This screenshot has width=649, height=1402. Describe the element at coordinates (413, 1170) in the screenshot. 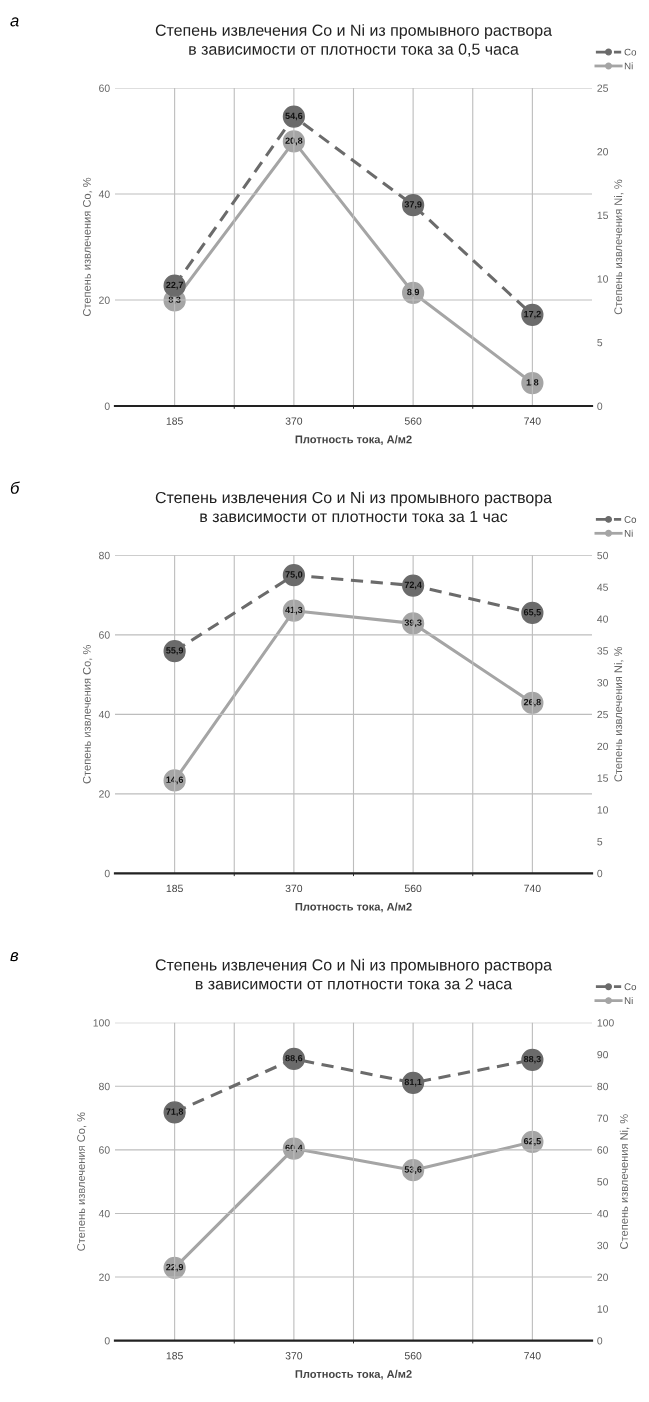

I see `data-label: 53,6` at that location.